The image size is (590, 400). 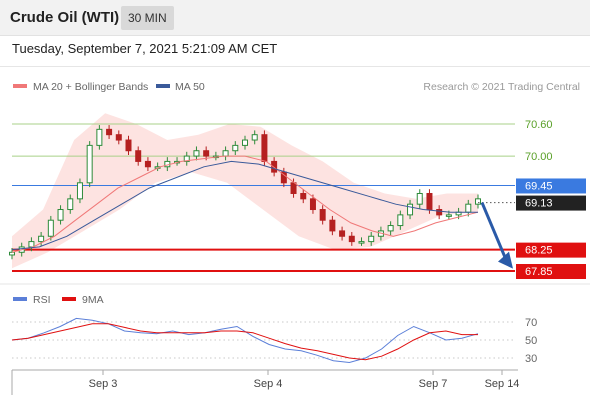 I want to click on rsi-ma-legend-swatch, so click(x=69, y=299).